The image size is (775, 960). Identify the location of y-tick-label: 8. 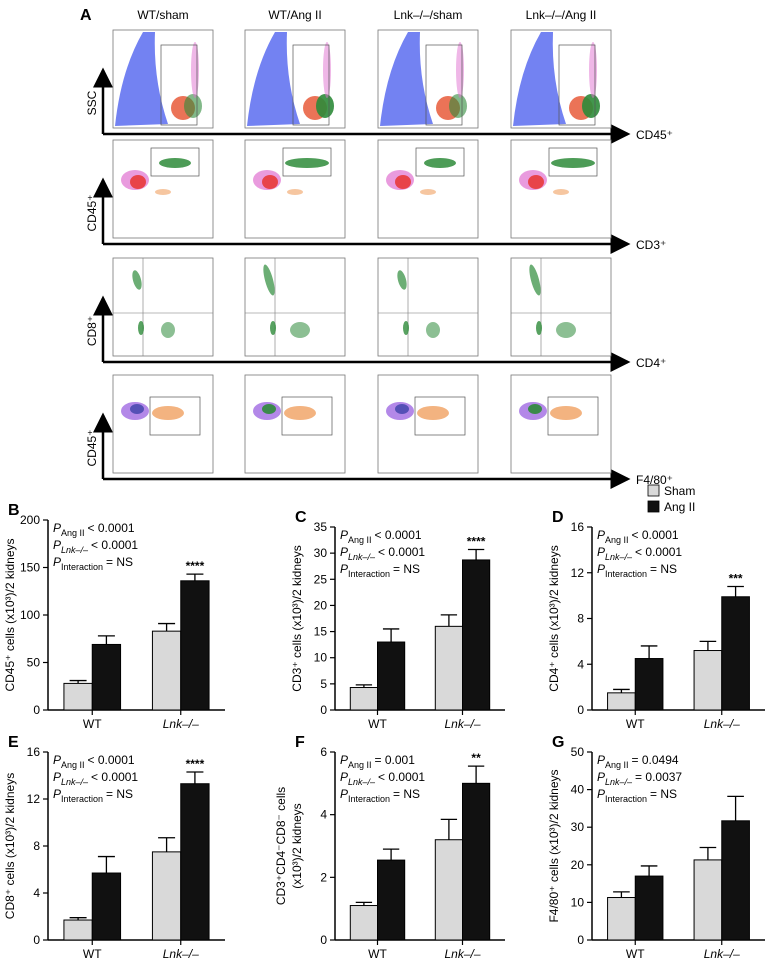
(580, 619).